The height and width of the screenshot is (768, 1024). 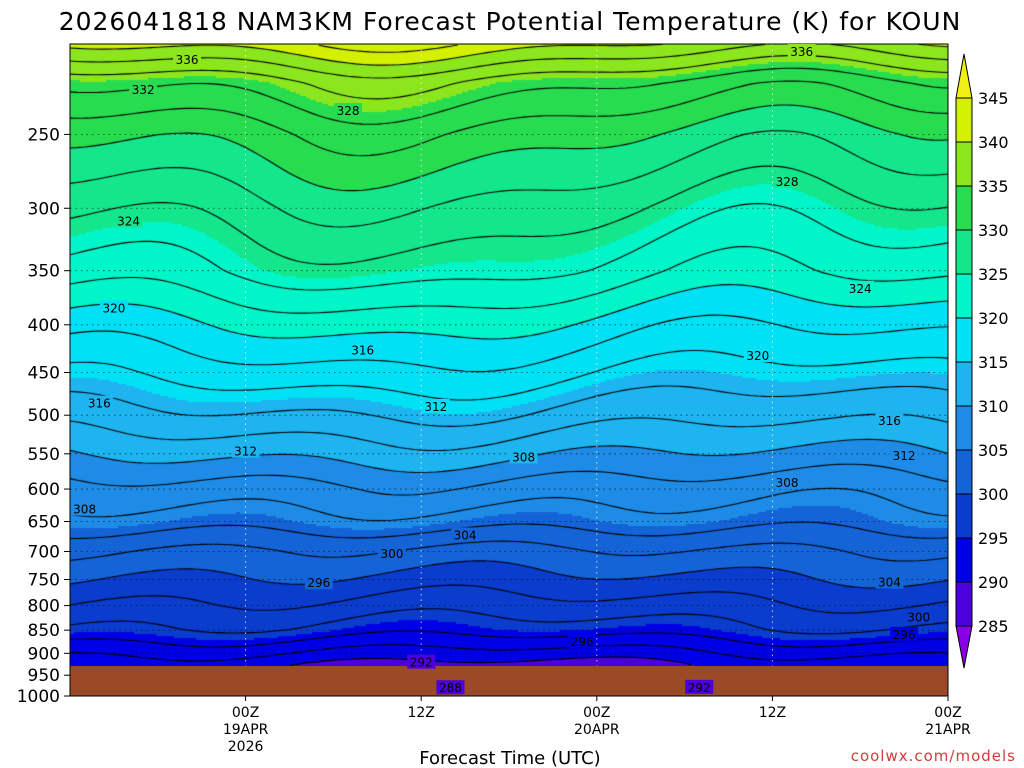 I want to click on y-tick-label: 300, so click(x=44, y=209).